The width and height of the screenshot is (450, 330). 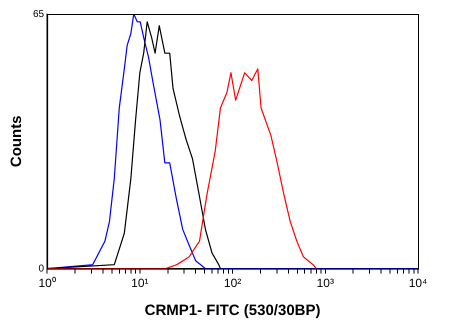 I want to click on y-tick-label: 65, so click(x=39, y=14).